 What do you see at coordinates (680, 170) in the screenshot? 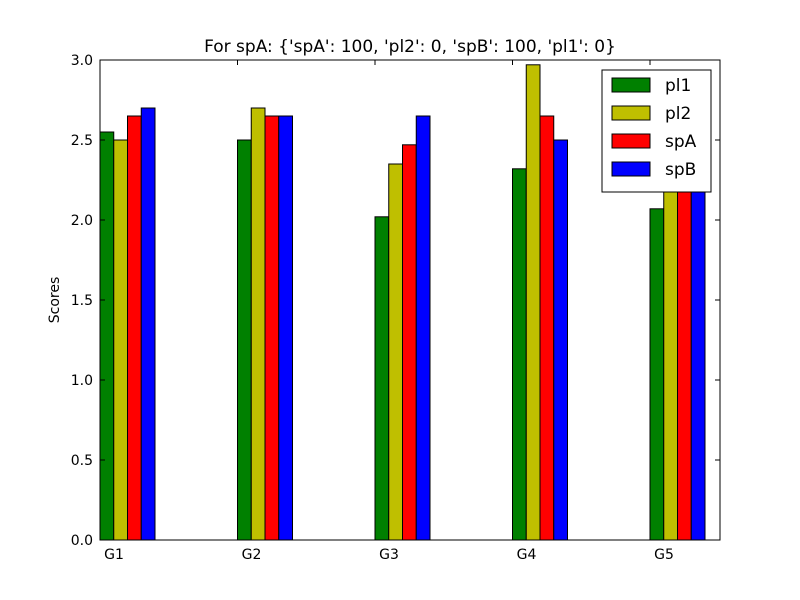
I see `legend-label-spB: spB` at bounding box center [680, 170].